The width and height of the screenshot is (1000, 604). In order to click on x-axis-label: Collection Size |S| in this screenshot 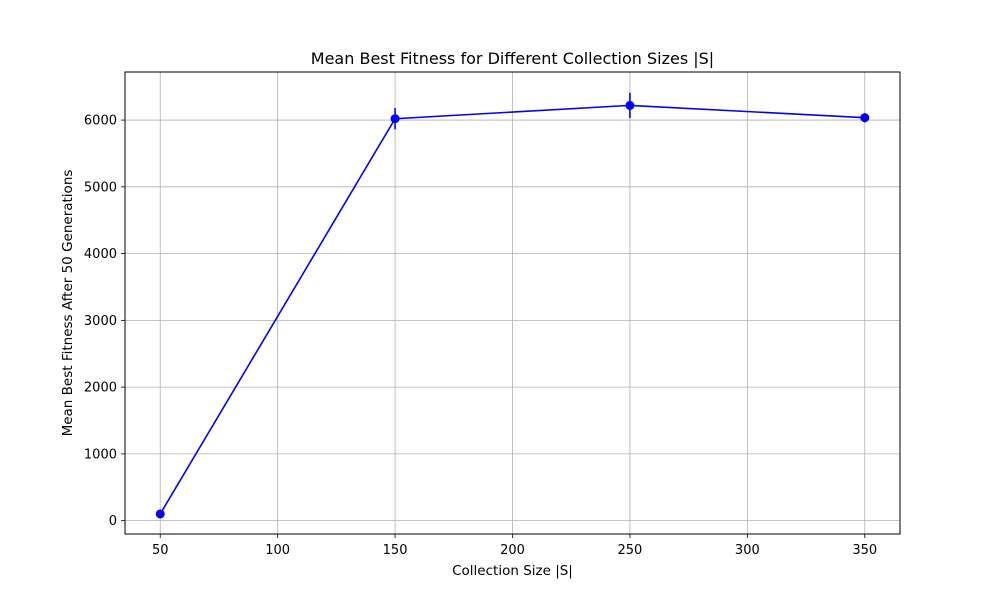, I will do `click(512, 571)`.